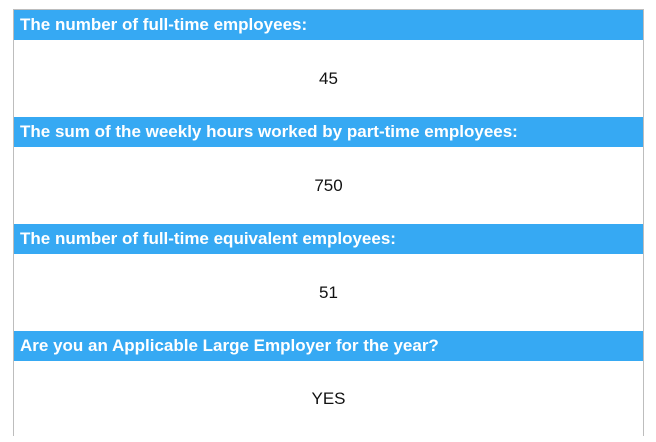  Describe the element at coordinates (328, 25) in the screenshot. I see `full-time-employees-label: The number of full-time employees:` at that location.